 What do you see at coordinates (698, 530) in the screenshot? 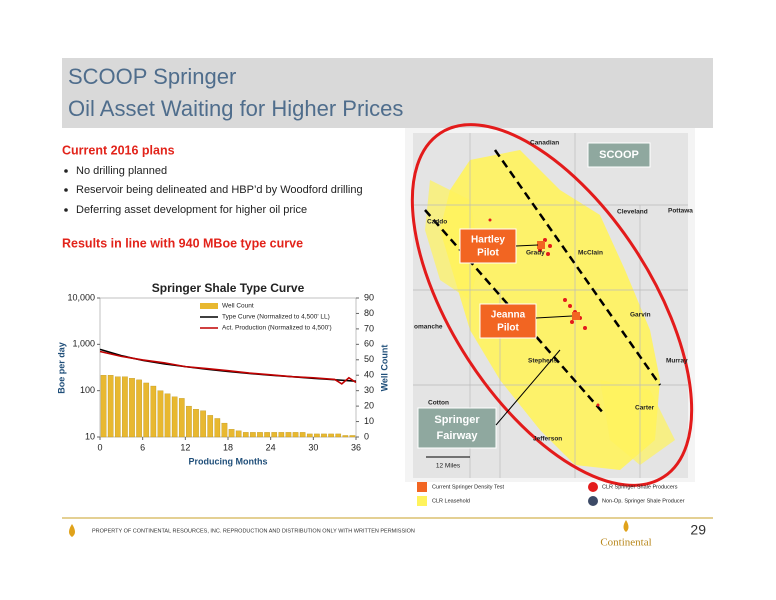
I see `page-number: 29` at bounding box center [698, 530].